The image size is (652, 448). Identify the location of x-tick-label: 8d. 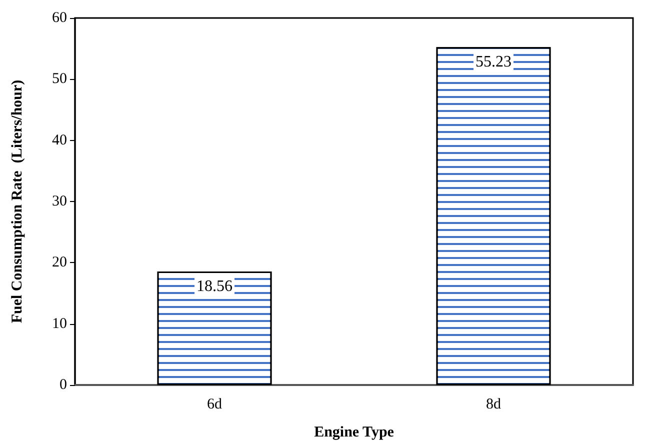
(494, 404).